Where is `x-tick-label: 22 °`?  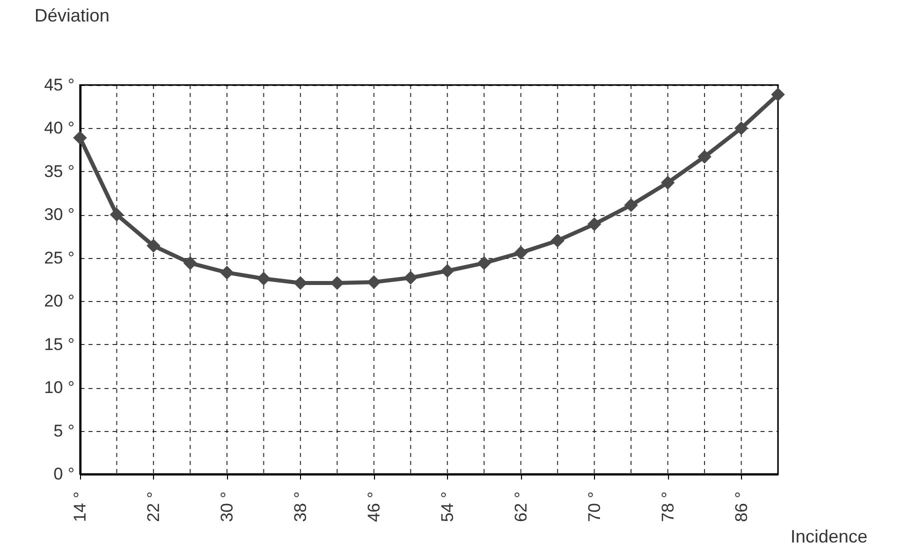 x-tick-label: 22 ° is located at coordinates (153, 507).